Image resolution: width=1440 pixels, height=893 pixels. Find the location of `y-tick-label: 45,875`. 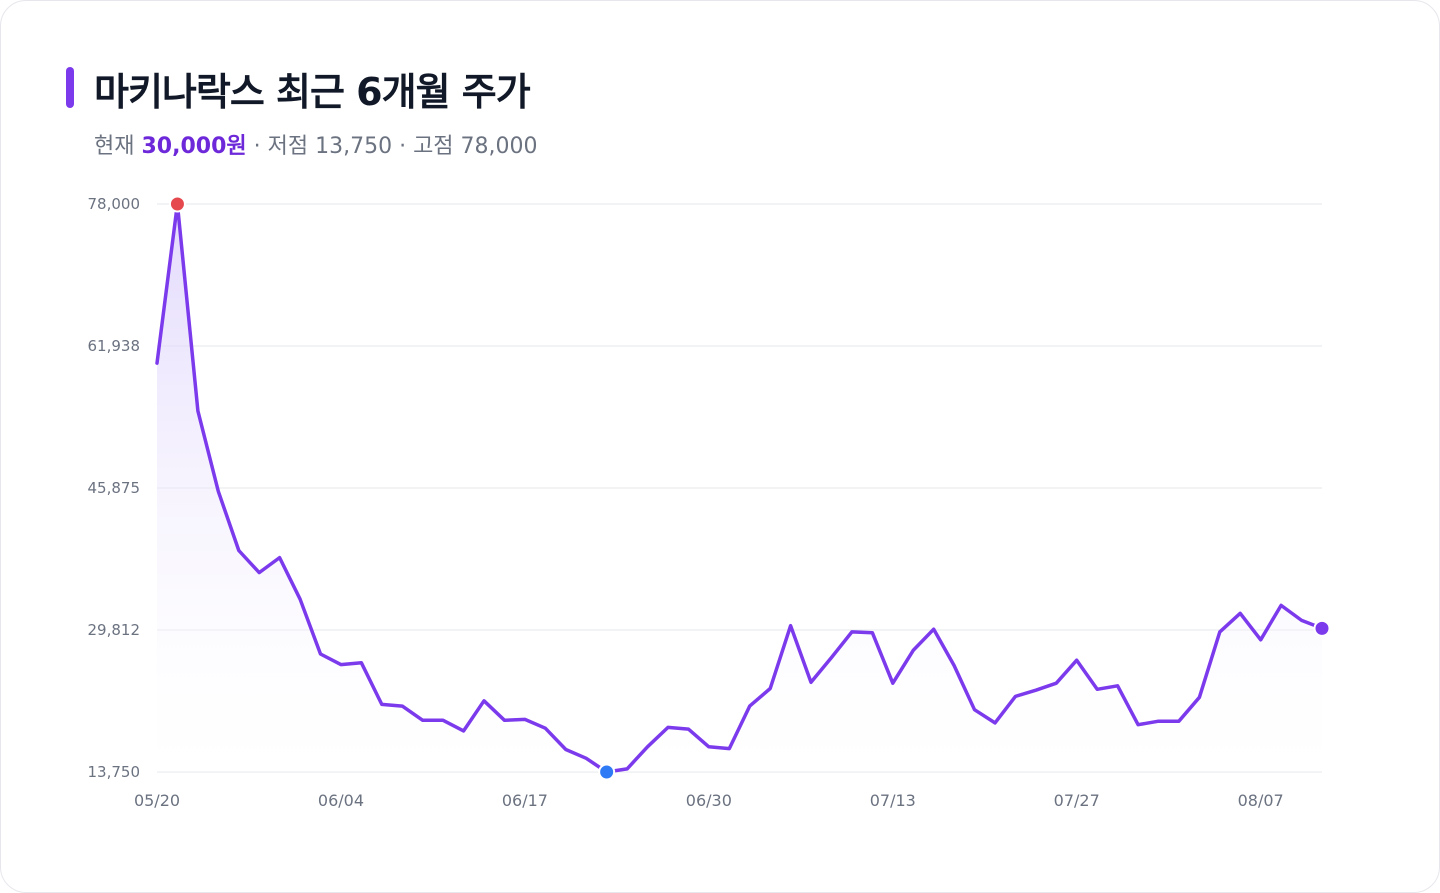

y-tick-label: 45,875 is located at coordinates (114, 488).